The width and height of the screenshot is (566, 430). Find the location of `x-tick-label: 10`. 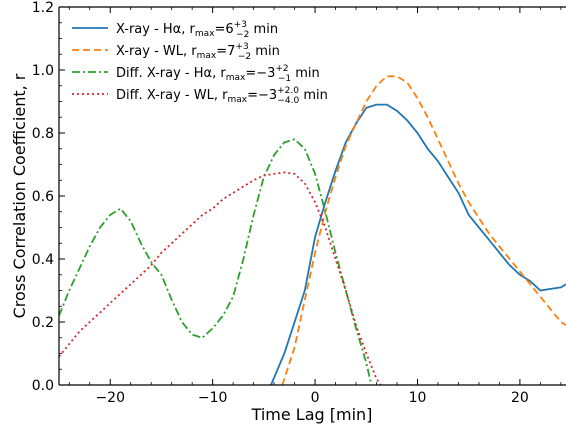

x-tick-label: 10 is located at coordinates (418, 398).